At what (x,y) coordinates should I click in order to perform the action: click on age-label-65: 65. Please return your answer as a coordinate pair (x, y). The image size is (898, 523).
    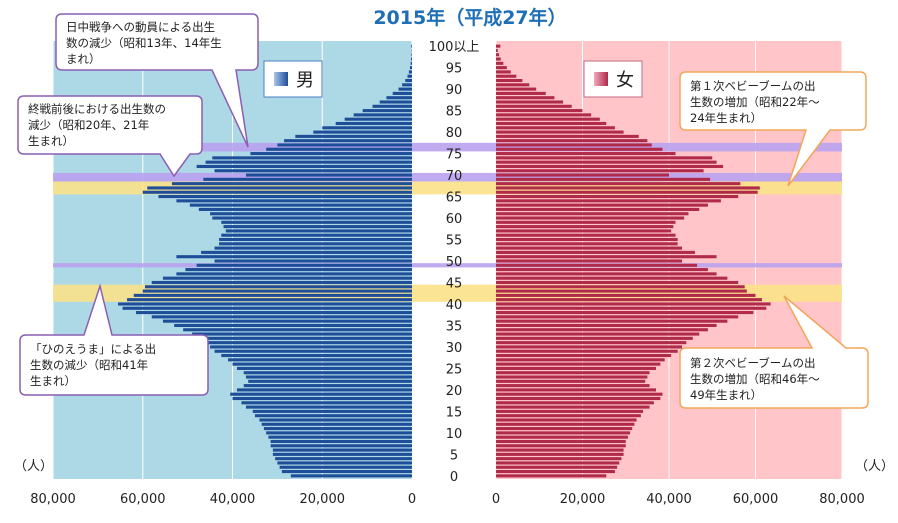
    Looking at the image, I should click on (454, 198).